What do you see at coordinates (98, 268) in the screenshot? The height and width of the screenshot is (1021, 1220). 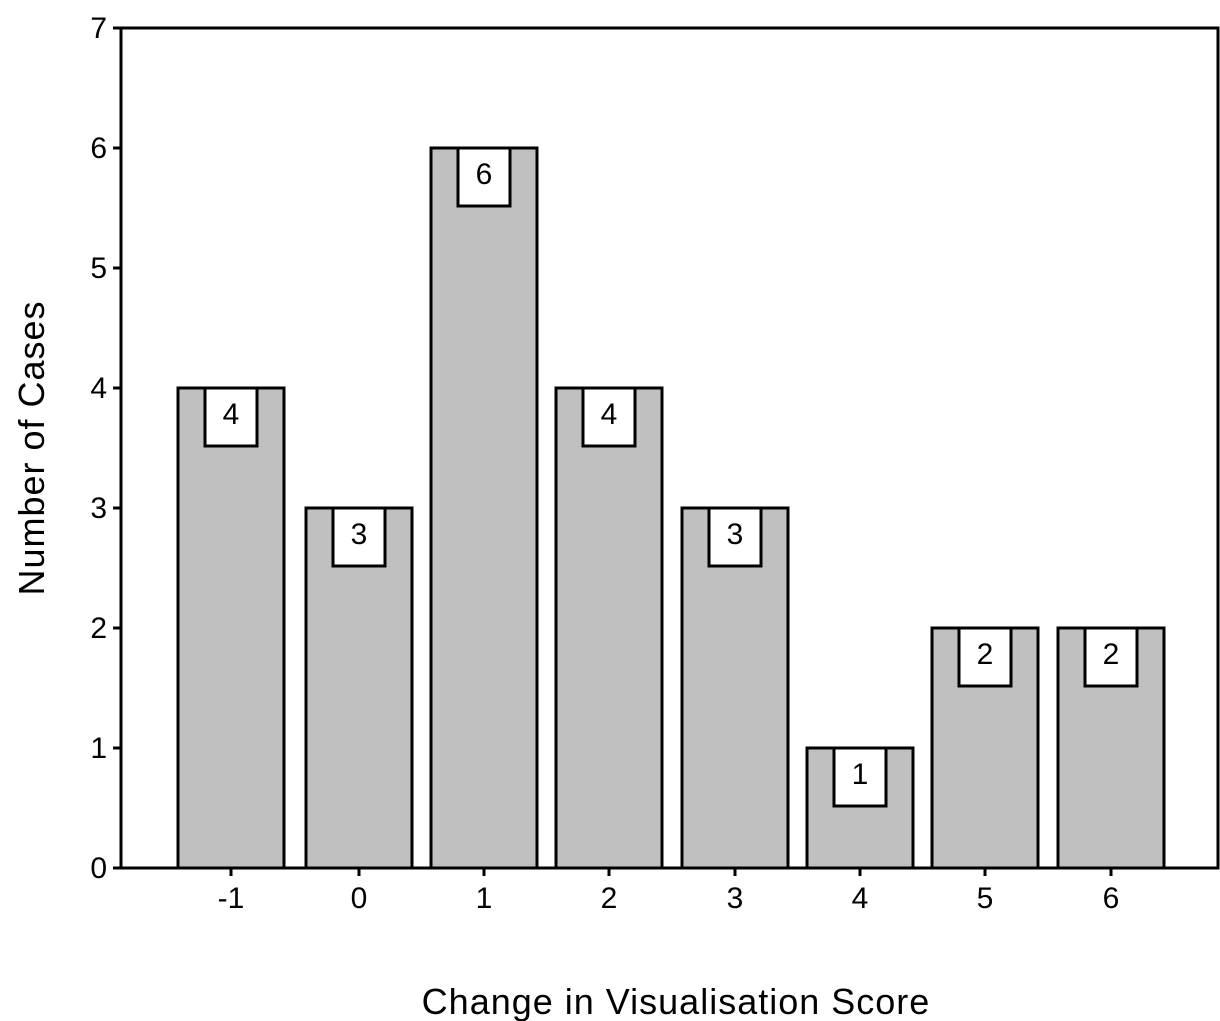 I see `y-tick-label: 5` at bounding box center [98, 268].